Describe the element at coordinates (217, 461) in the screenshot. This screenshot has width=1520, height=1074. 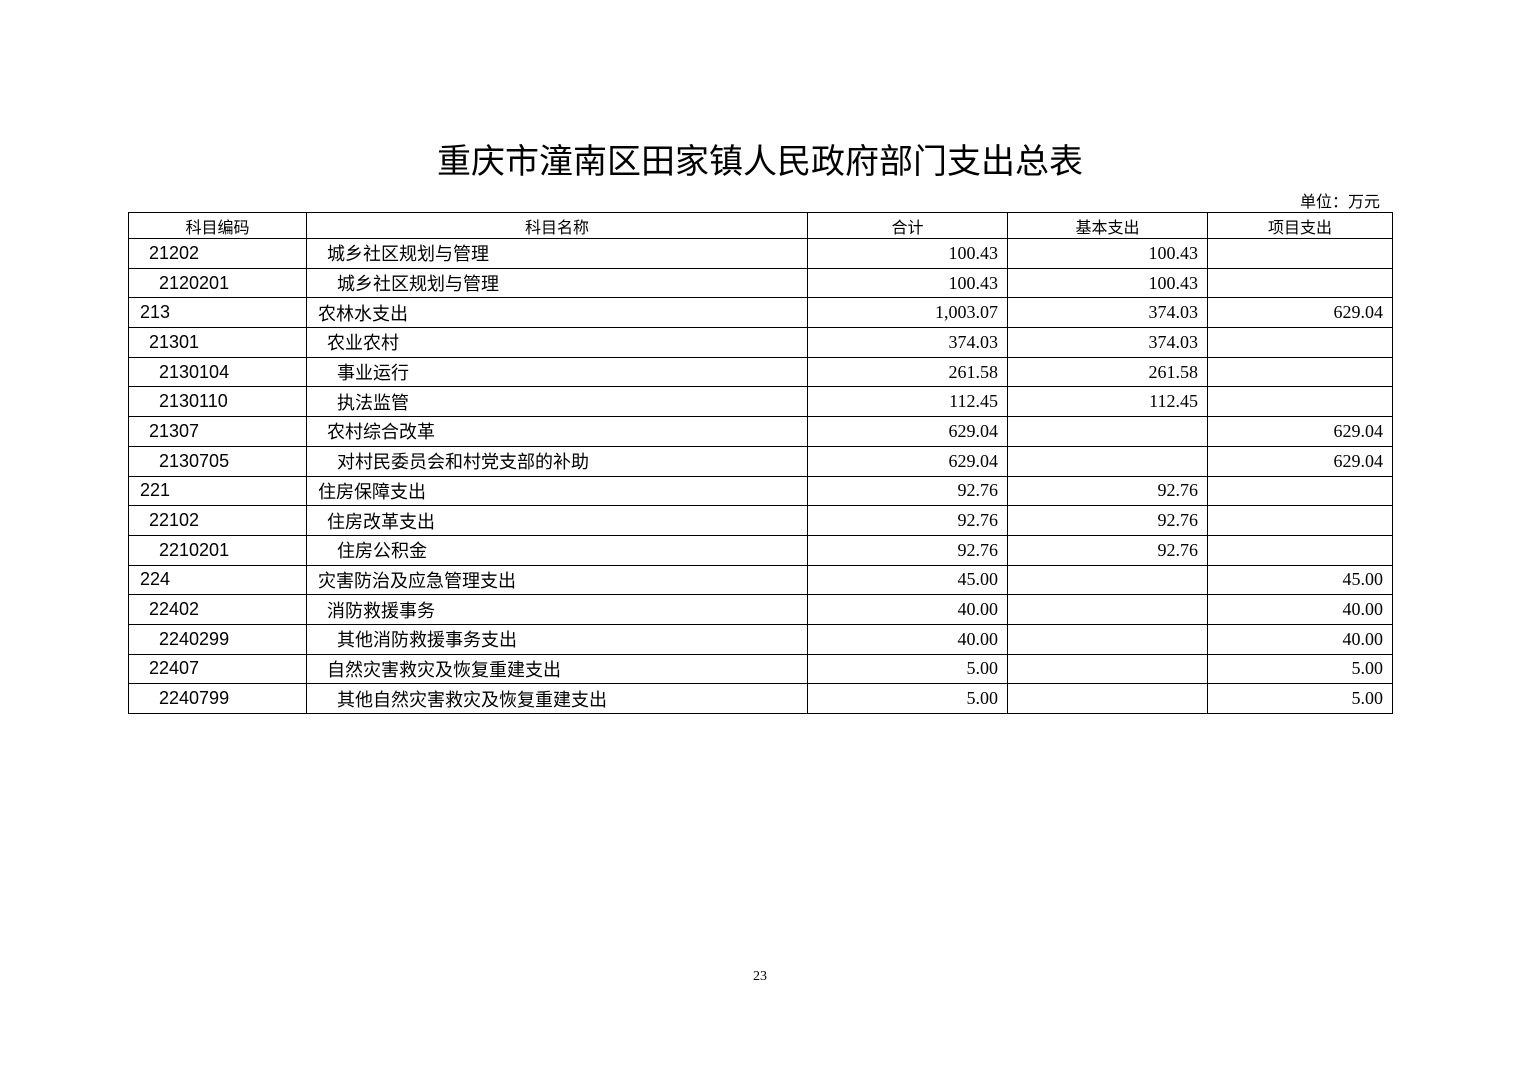
I see `code-cell: 2130705` at that location.